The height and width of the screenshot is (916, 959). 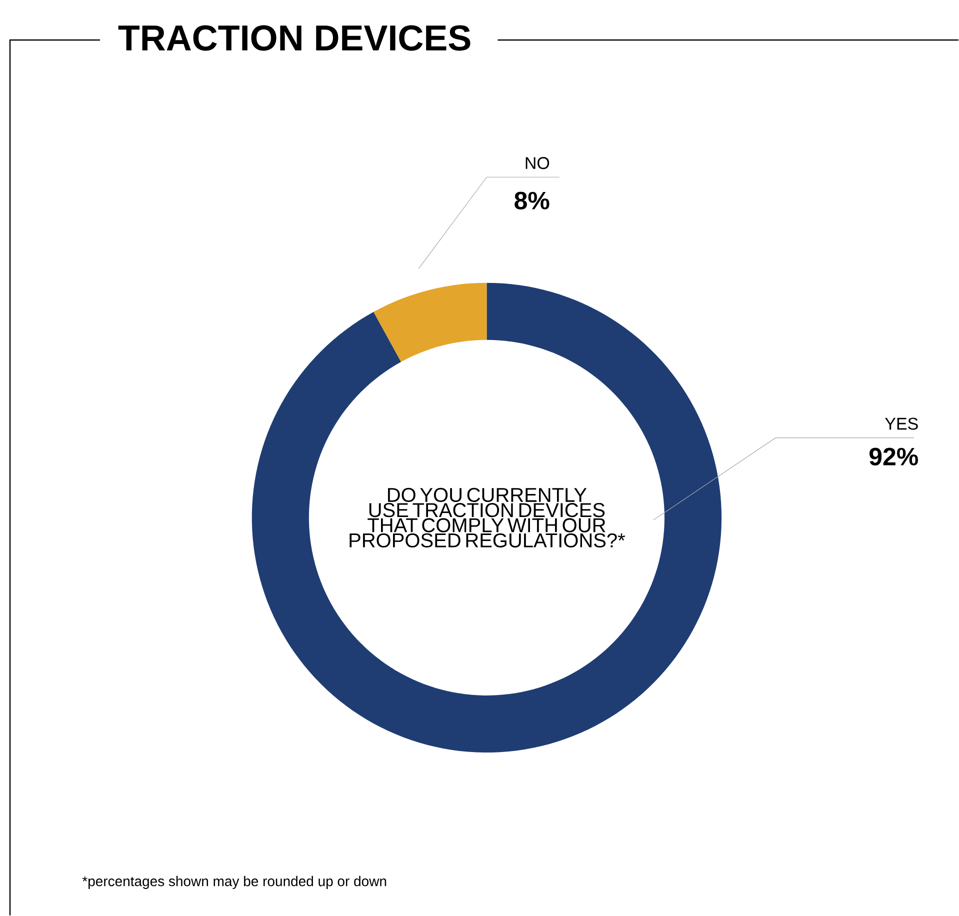 I want to click on slice-label: NO, so click(x=538, y=163).